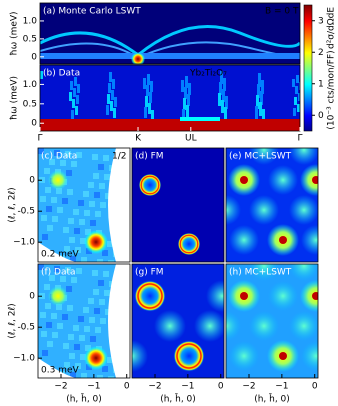  Describe the element at coordinates (321, 21) in the screenshot. I see `colorbar-tick-label: 3` at that location.